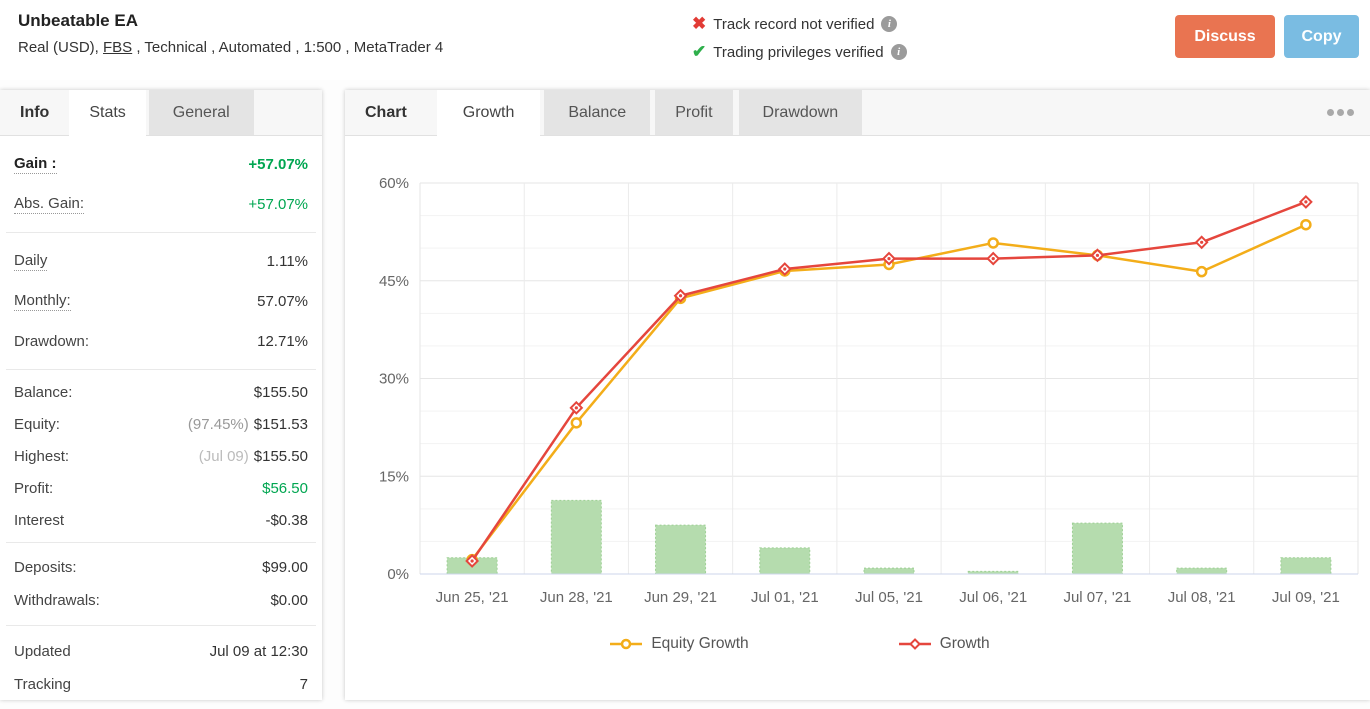 The width and height of the screenshot is (1370, 709). What do you see at coordinates (161, 567) in the screenshot?
I see `stat-row-deposits: Deposits: $99.00` at bounding box center [161, 567].